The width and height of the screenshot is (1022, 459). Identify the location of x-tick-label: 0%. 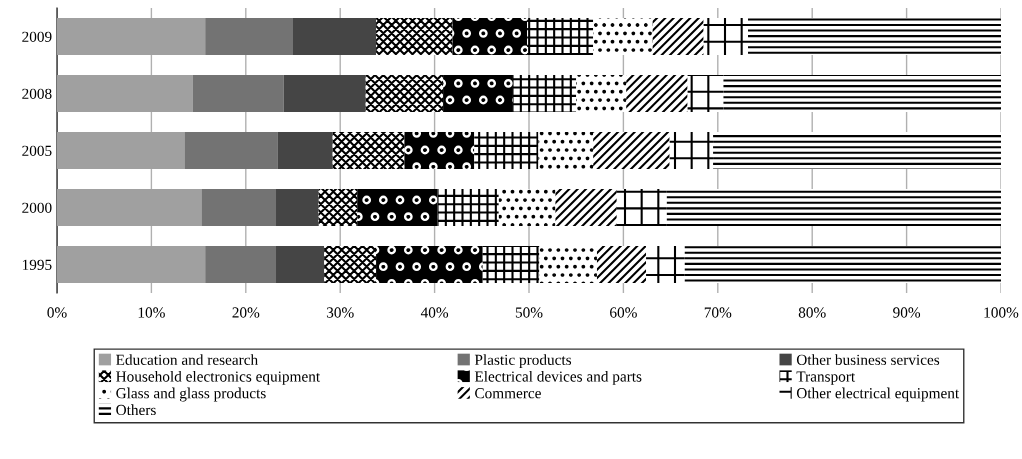
(57, 312).